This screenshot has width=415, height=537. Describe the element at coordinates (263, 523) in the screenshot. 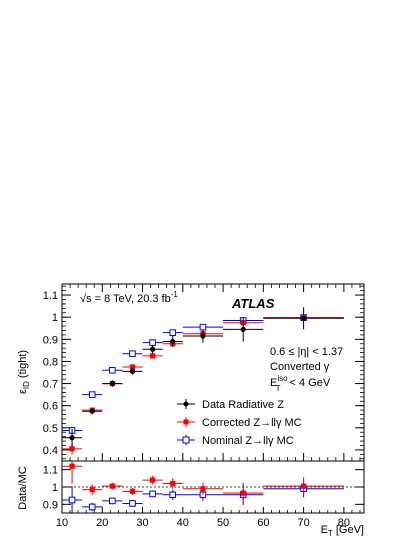

I see `x-tick-label: 60` at that location.